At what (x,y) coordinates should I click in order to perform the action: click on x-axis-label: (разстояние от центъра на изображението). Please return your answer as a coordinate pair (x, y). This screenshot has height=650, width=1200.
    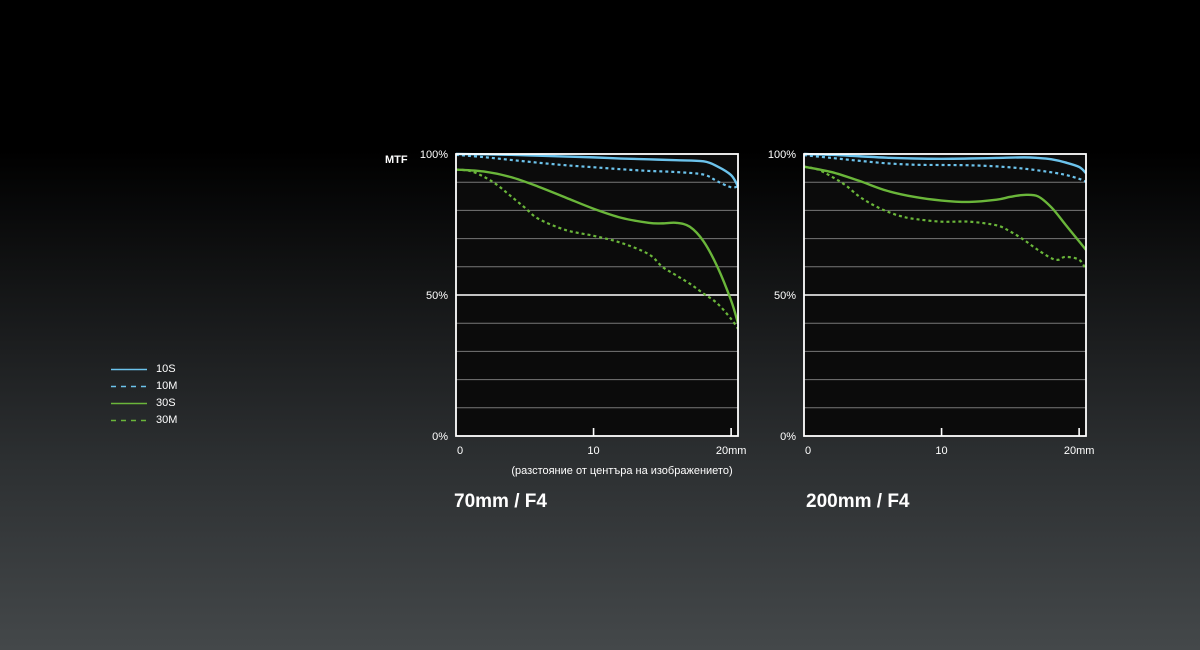
    Looking at the image, I should click on (621, 471).